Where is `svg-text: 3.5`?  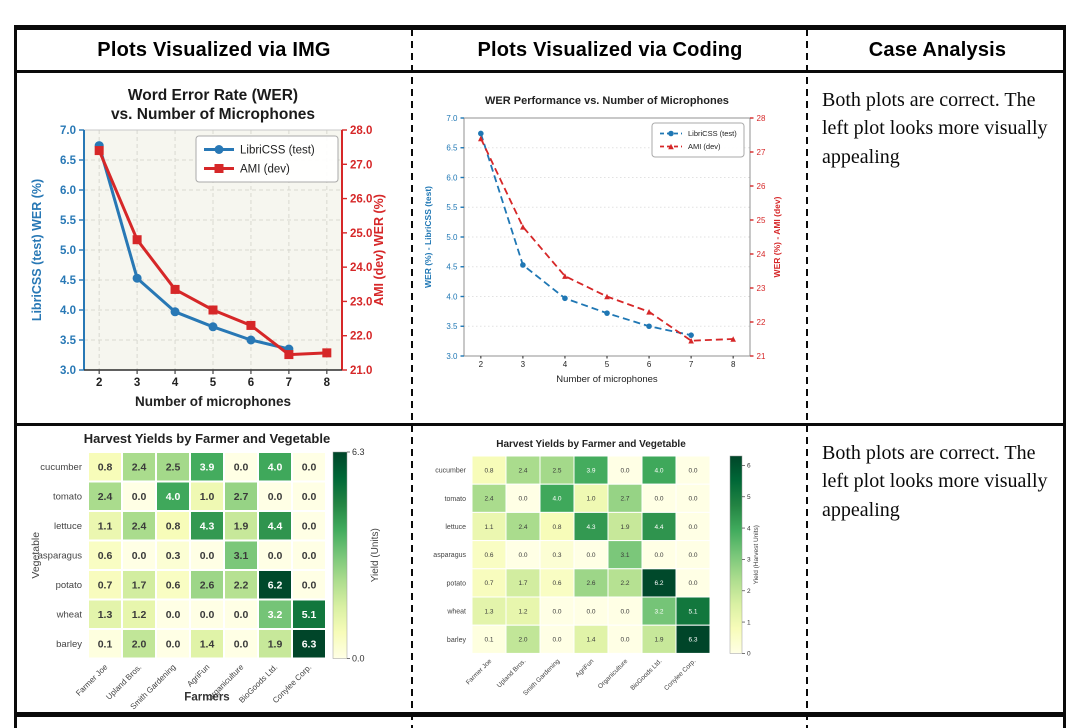 svg-text: 3.5 is located at coordinates (68, 341).